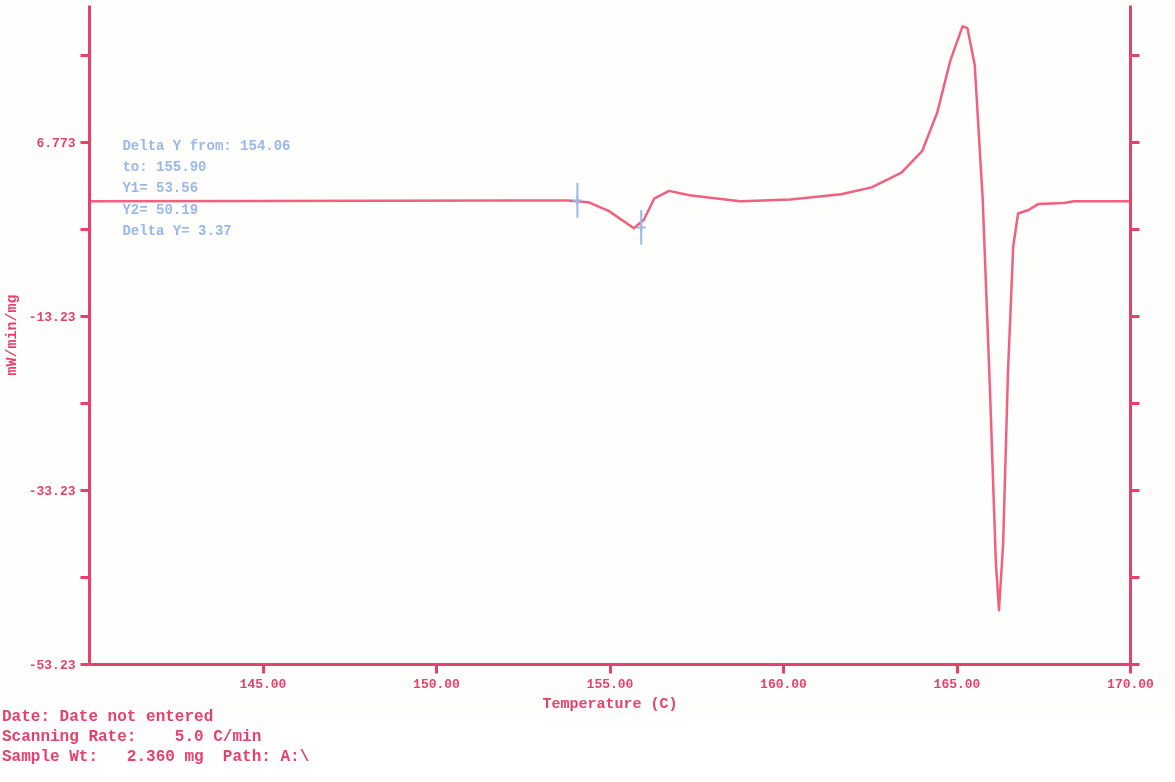 This screenshot has height=782, width=1175. I want to click on x-tick-label: 155.00, so click(610, 684).